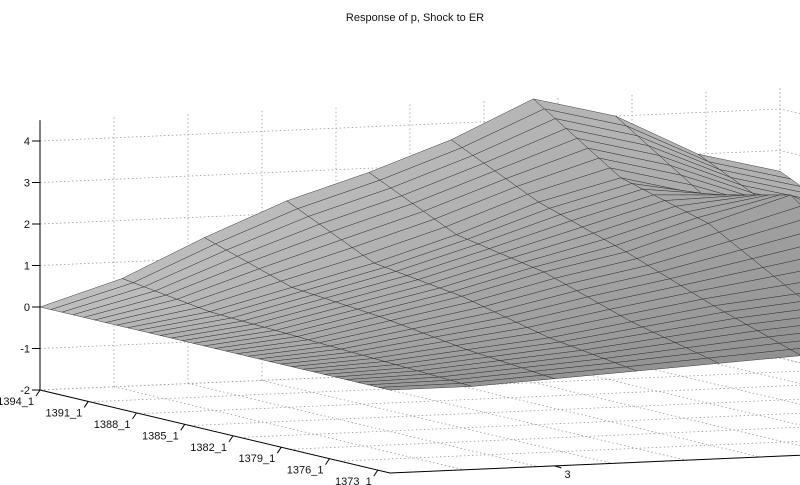  Describe the element at coordinates (208, 448) in the screenshot. I see `x-tick-label: 1382_1` at that location.